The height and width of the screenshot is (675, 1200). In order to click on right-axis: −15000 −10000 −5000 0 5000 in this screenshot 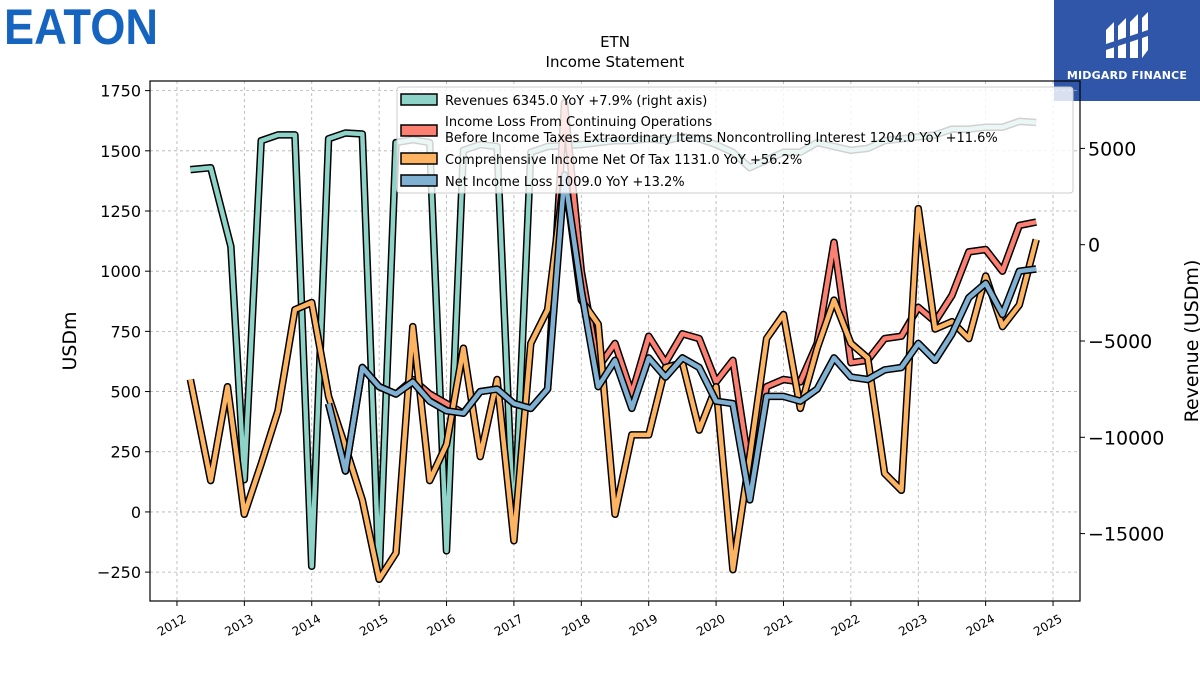, I will do `click(1122, 342)`.